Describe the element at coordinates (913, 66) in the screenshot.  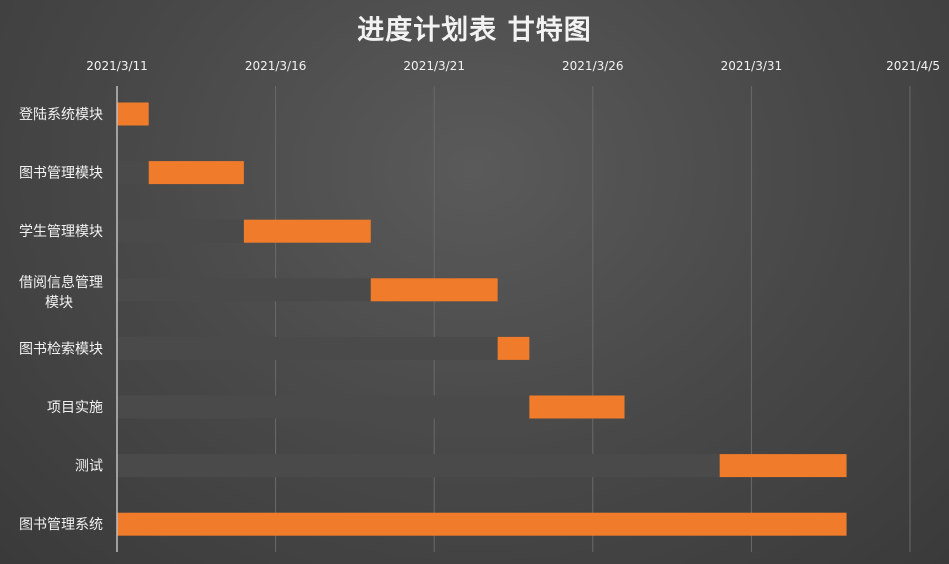
I see `x-tick-label: 2021/4/5` at that location.